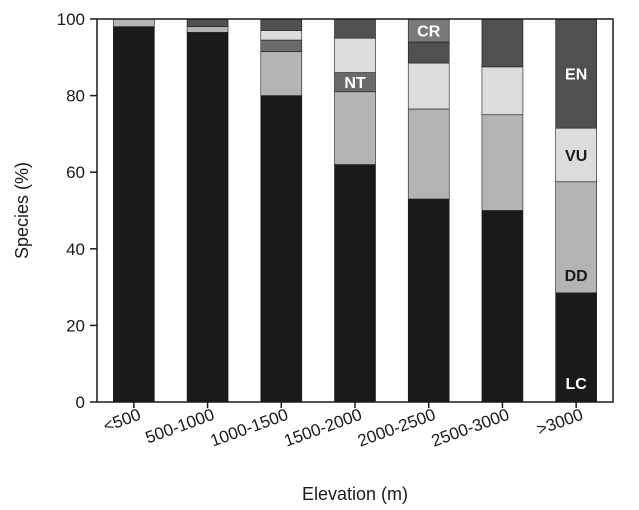 The height and width of the screenshot is (510, 639). I want to click on y-tick-label-40: 40, so click(75, 249).